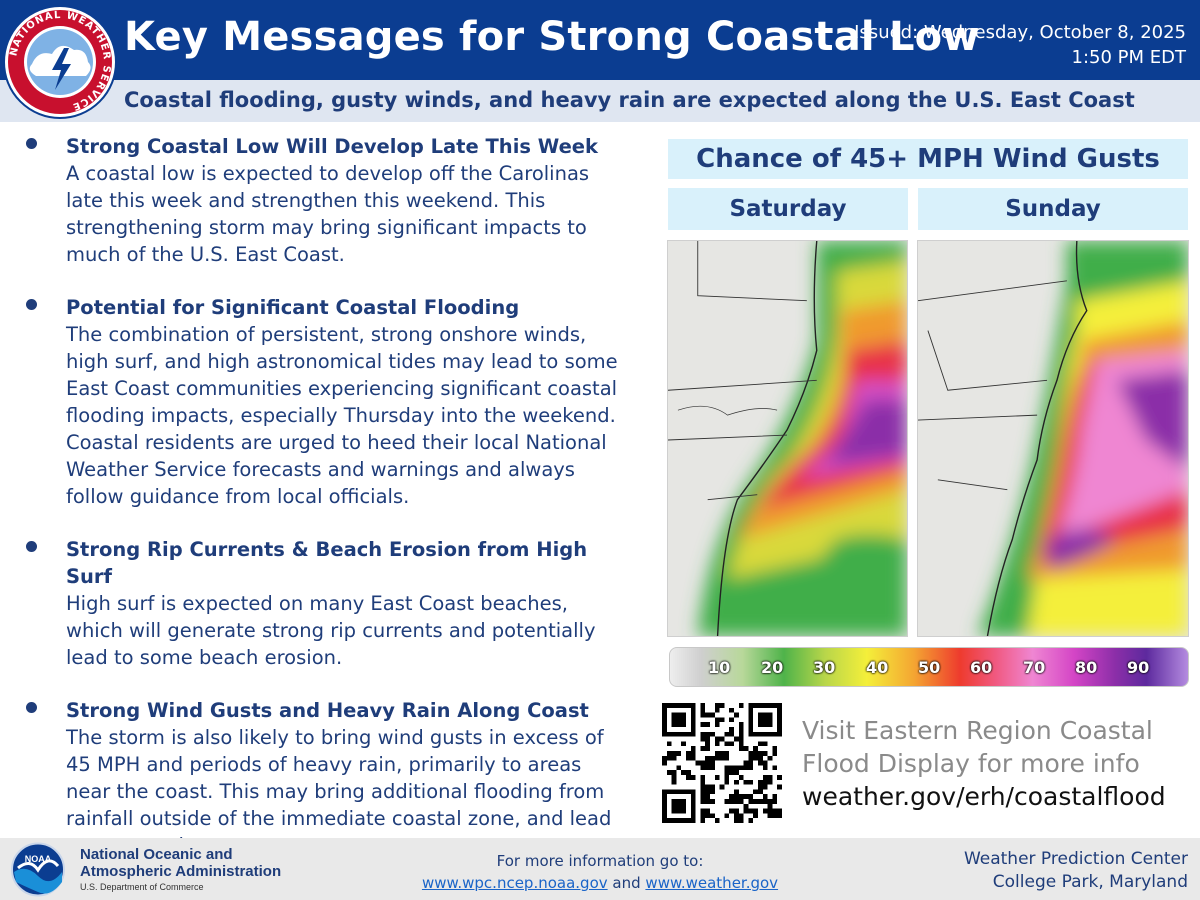 The height and width of the screenshot is (900, 1200). I want to click on wpc-name: Weather Prediction Center, so click(1075, 859).